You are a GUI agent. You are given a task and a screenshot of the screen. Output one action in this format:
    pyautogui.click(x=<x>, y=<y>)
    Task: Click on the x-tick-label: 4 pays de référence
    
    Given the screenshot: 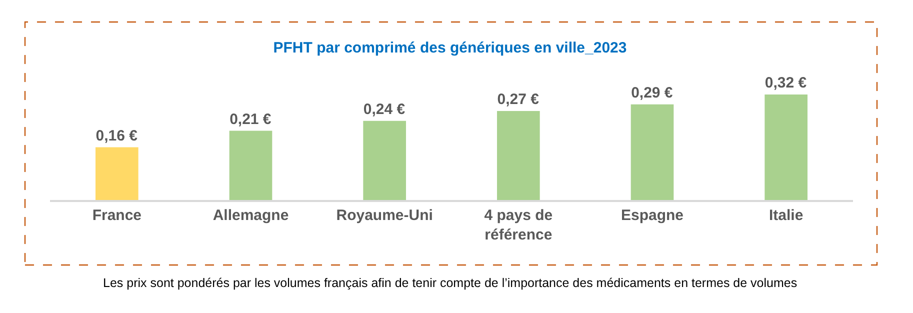 What is the action you would take?
    pyautogui.click(x=518, y=225)
    